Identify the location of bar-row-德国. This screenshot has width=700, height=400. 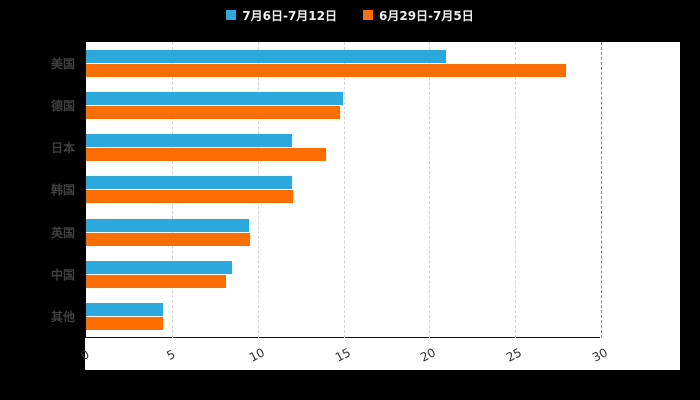
(343, 105).